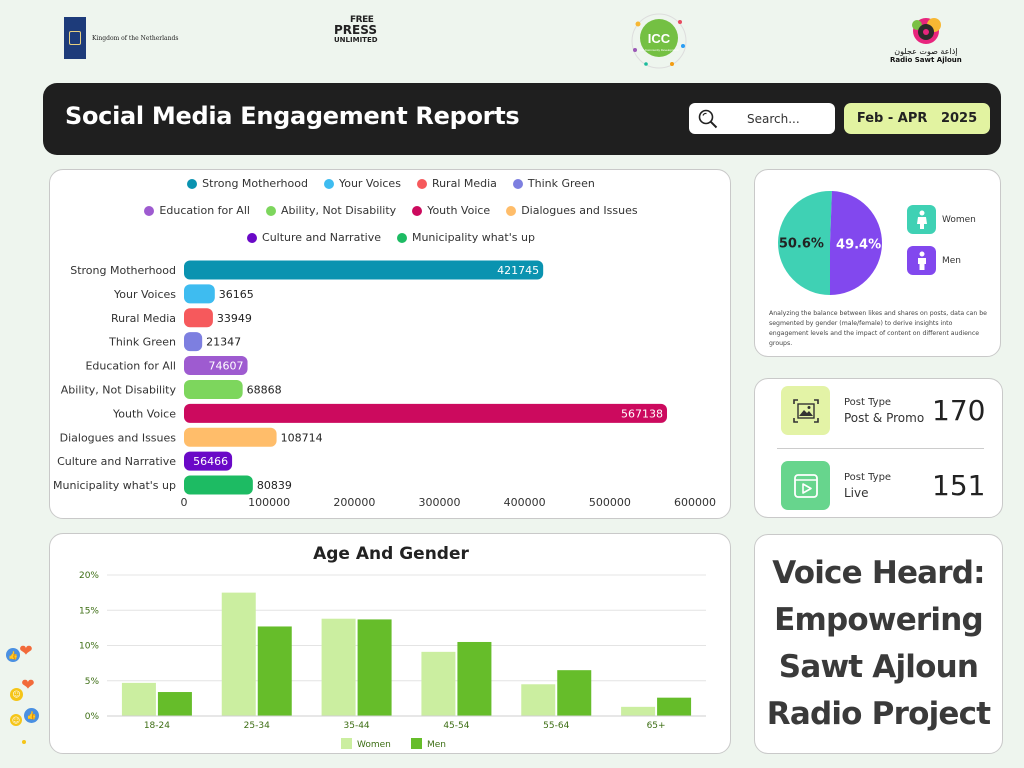 The width and height of the screenshot is (1024, 768). I want to click on x-tick-label: 200000, so click(354, 502).